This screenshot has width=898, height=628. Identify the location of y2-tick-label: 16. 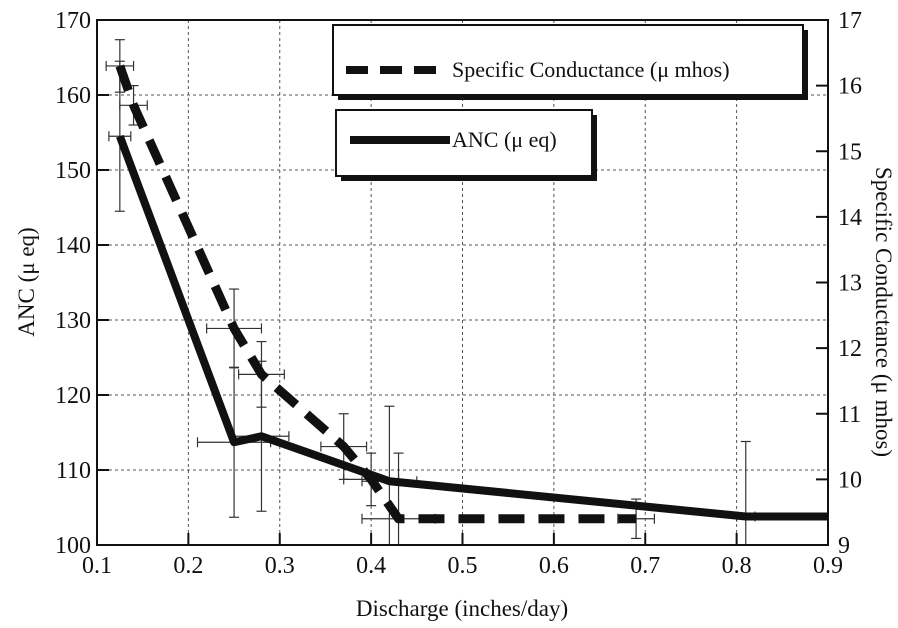
(850, 87).